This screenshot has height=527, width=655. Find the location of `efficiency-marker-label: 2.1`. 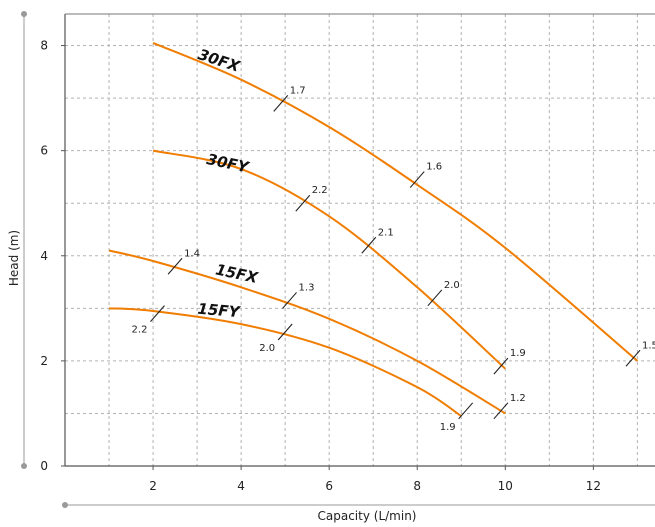

efficiency-marker-label: 2.1 is located at coordinates (386, 232).